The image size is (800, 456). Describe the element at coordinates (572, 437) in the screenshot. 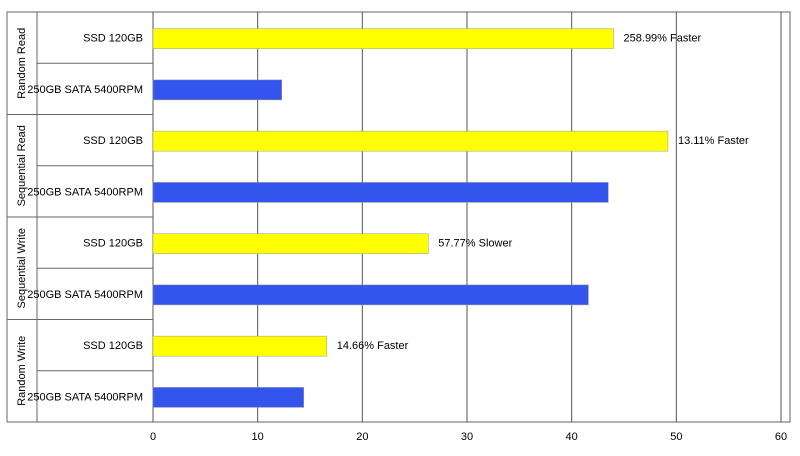

I see `x-tick-label: 40` at that location.